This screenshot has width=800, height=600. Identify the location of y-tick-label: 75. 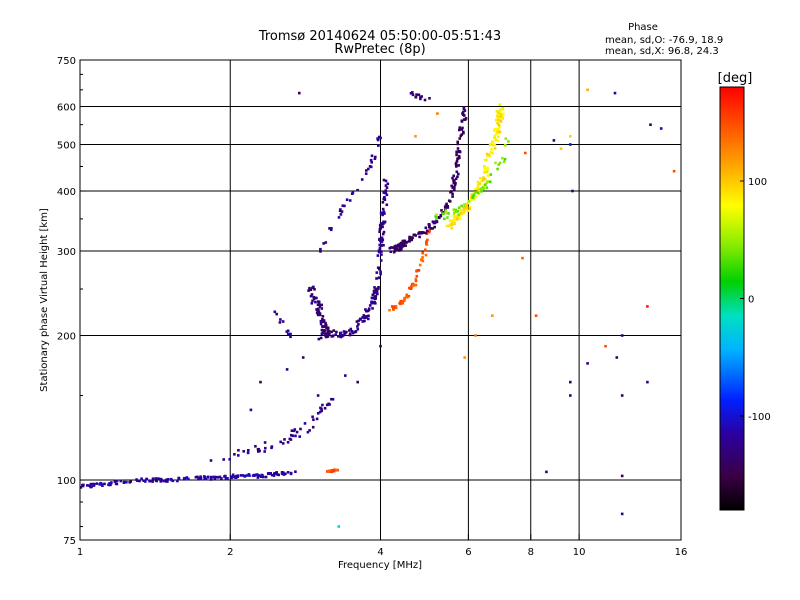
(69, 541).